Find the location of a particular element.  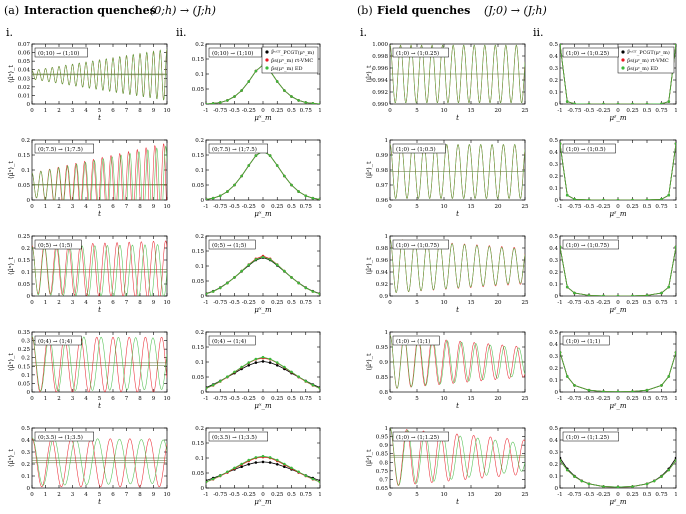

series-red-line is located at coordinates (99, 268).